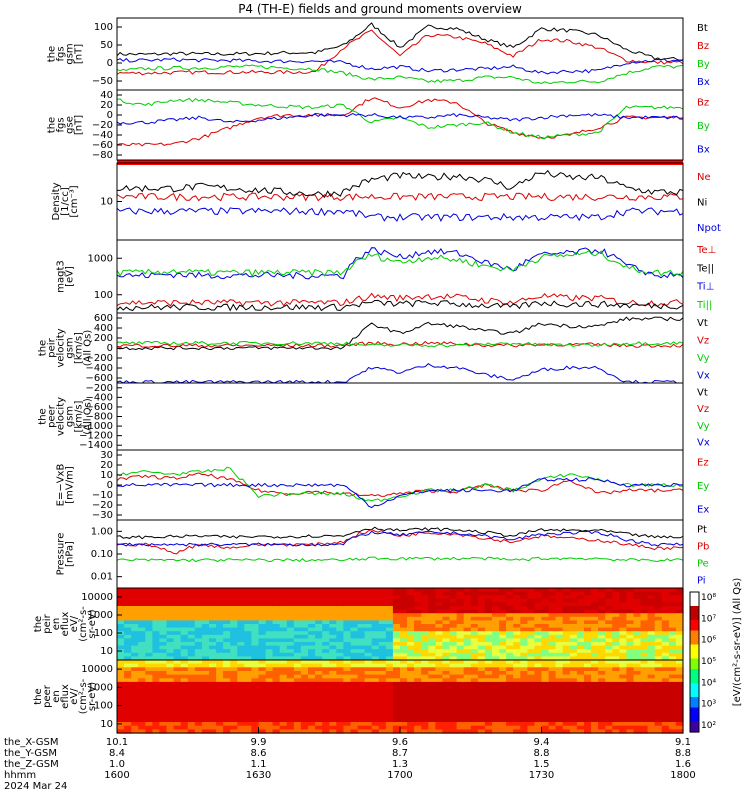 Image resolution: width=750 pixels, height=800 pixels. What do you see at coordinates (102, 125) in the screenshot?
I see `y-tick-label: −20` at bounding box center [102, 125].